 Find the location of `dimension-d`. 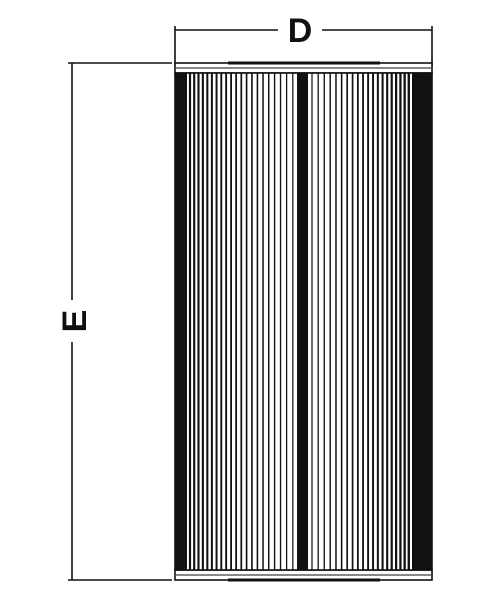

dimension-d is located at coordinates (303, 46).